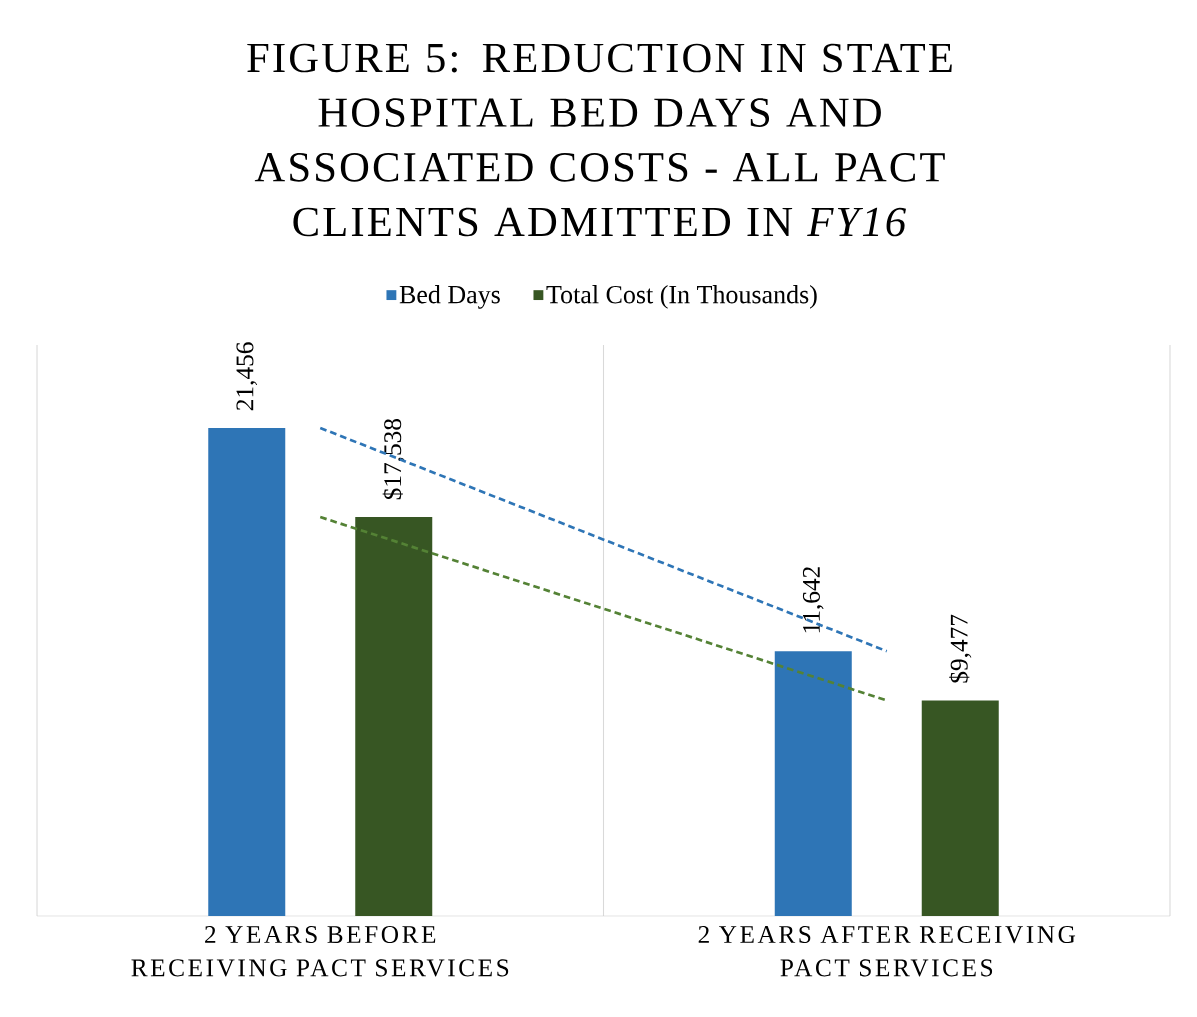 The height and width of the screenshot is (1017, 1197). Describe the element at coordinates (599, 140) in the screenshot. I see `chart-title: FIGURE 5: REDUCTION IN STATE HOSPITAL BED DAYS AND ASSOCIATED COSTS - ALL PACT CLIENTS ADMITTED IN FY16` at that location.